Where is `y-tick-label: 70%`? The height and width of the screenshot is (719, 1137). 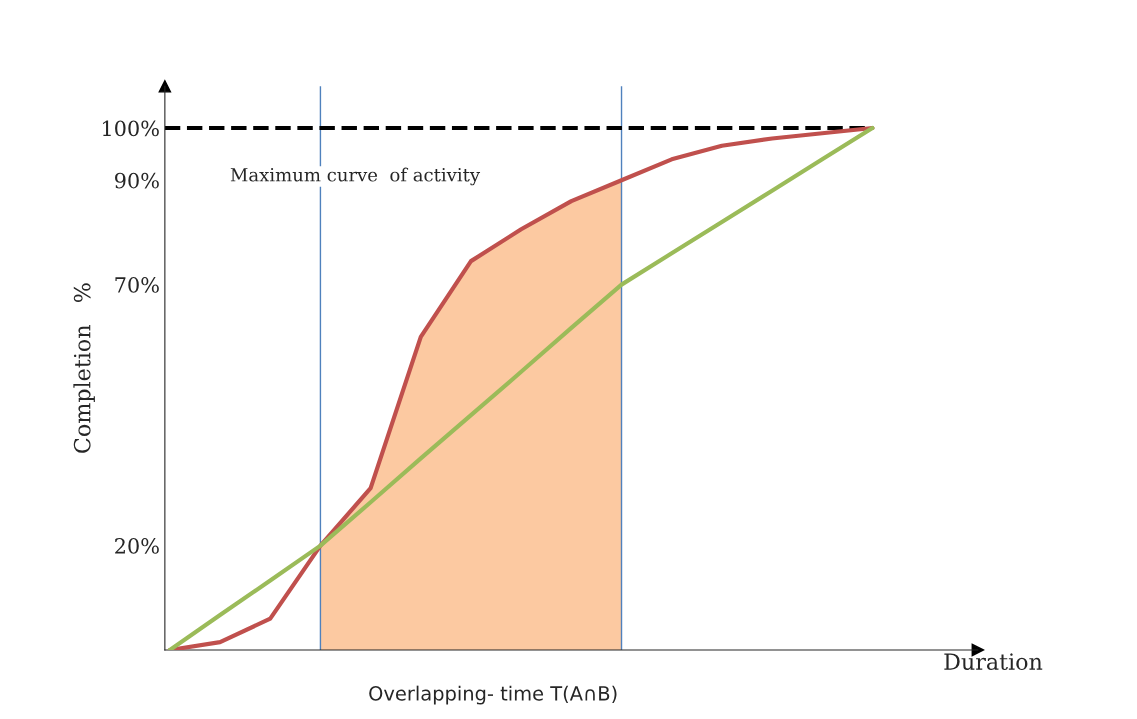 y-tick-label: 70% is located at coordinates (137, 285).